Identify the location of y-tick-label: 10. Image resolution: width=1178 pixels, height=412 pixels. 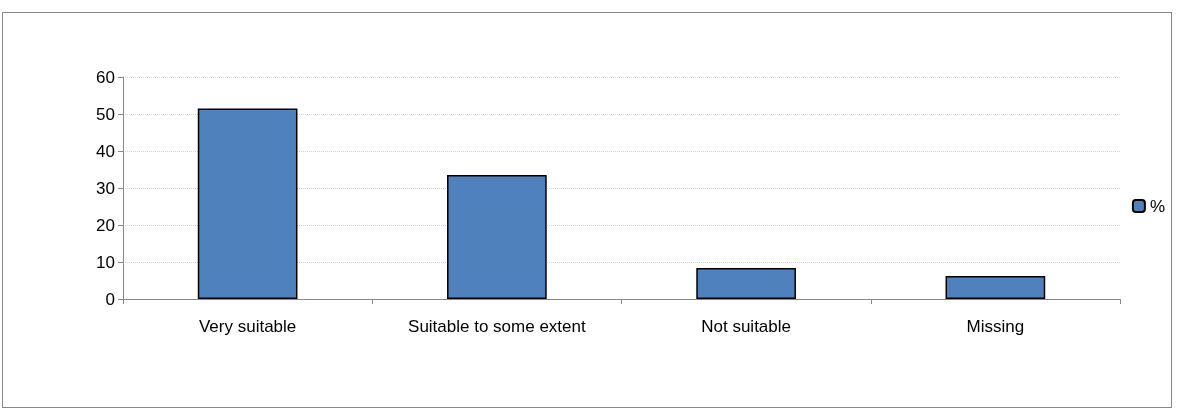
(105, 262).